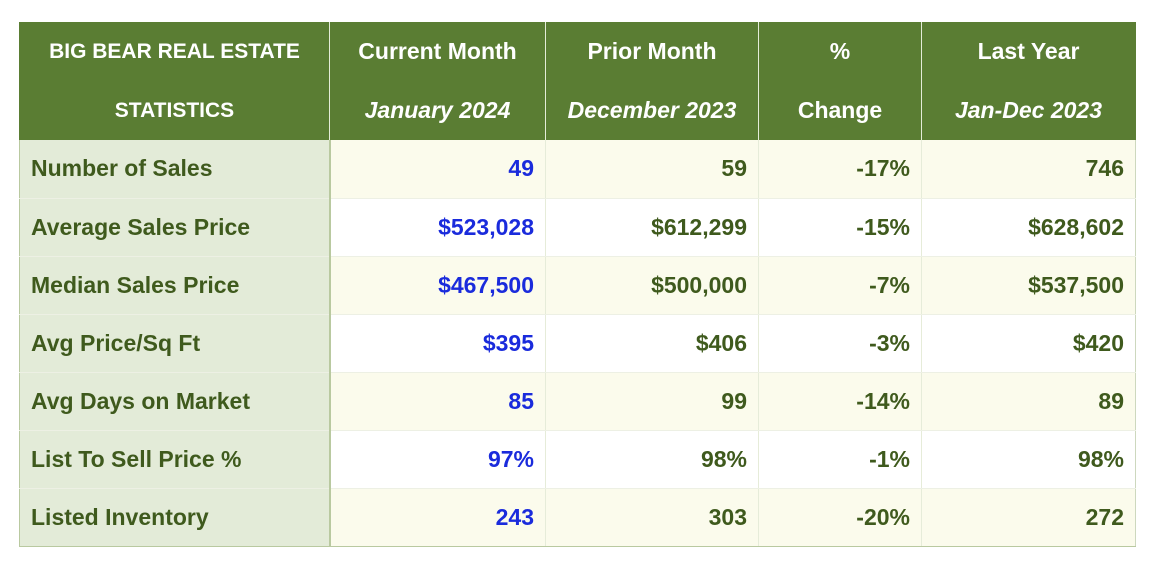 This screenshot has width=1154, height=570. What do you see at coordinates (174, 51) in the screenshot?
I see `table-title-line1: BIG BEAR REAL ESTATE` at bounding box center [174, 51].